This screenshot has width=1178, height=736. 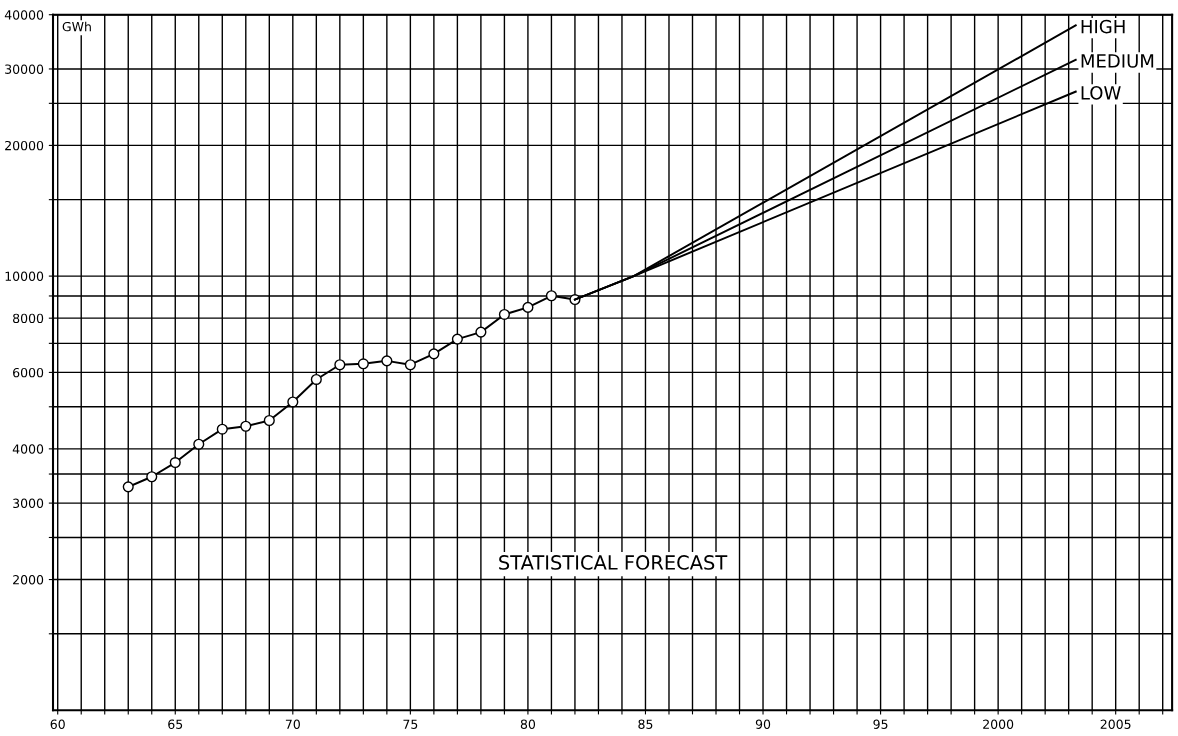 I want to click on series-label: HIGH, so click(x=1103, y=26).